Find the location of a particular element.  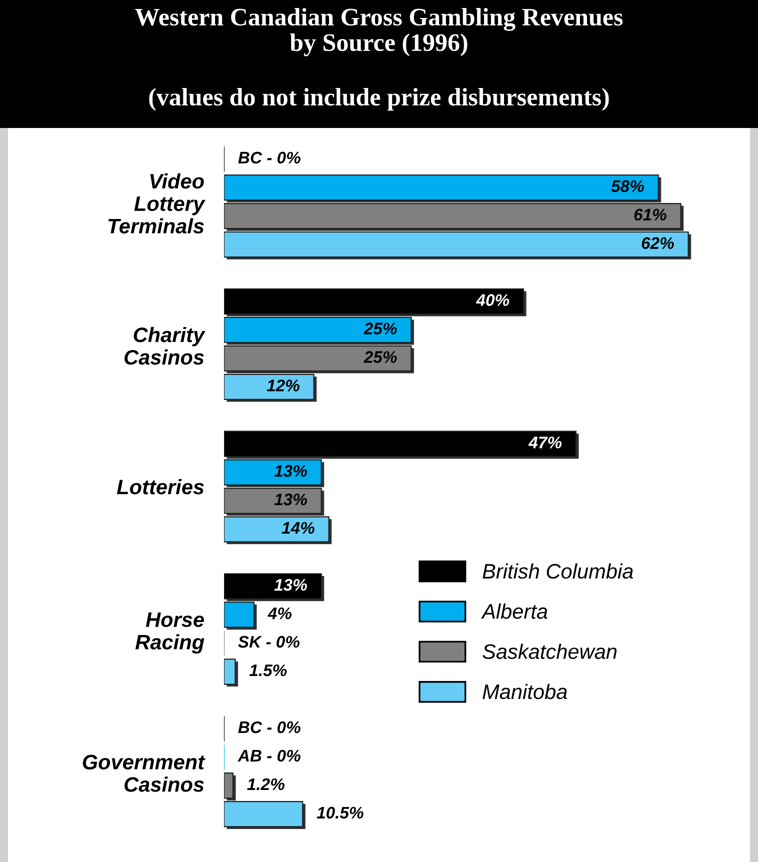

y-tick-label: Horse Racing is located at coordinates (169, 633).